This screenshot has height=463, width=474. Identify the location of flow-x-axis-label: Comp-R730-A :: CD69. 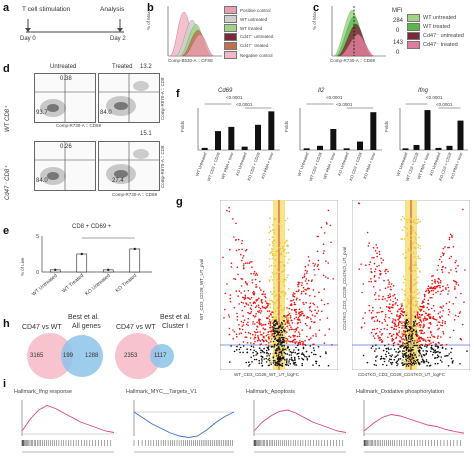
(79, 125).